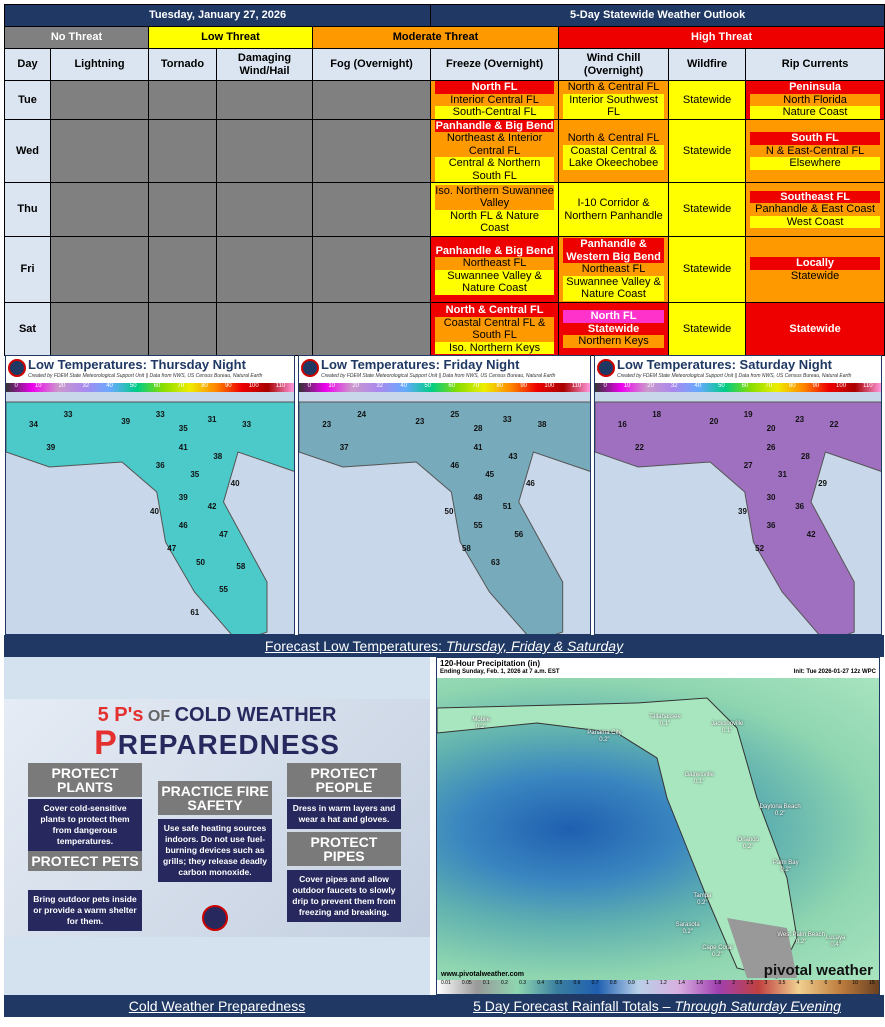 This screenshot has width=885, height=1027. I want to click on scale-tick: 8, so click(840, 983).